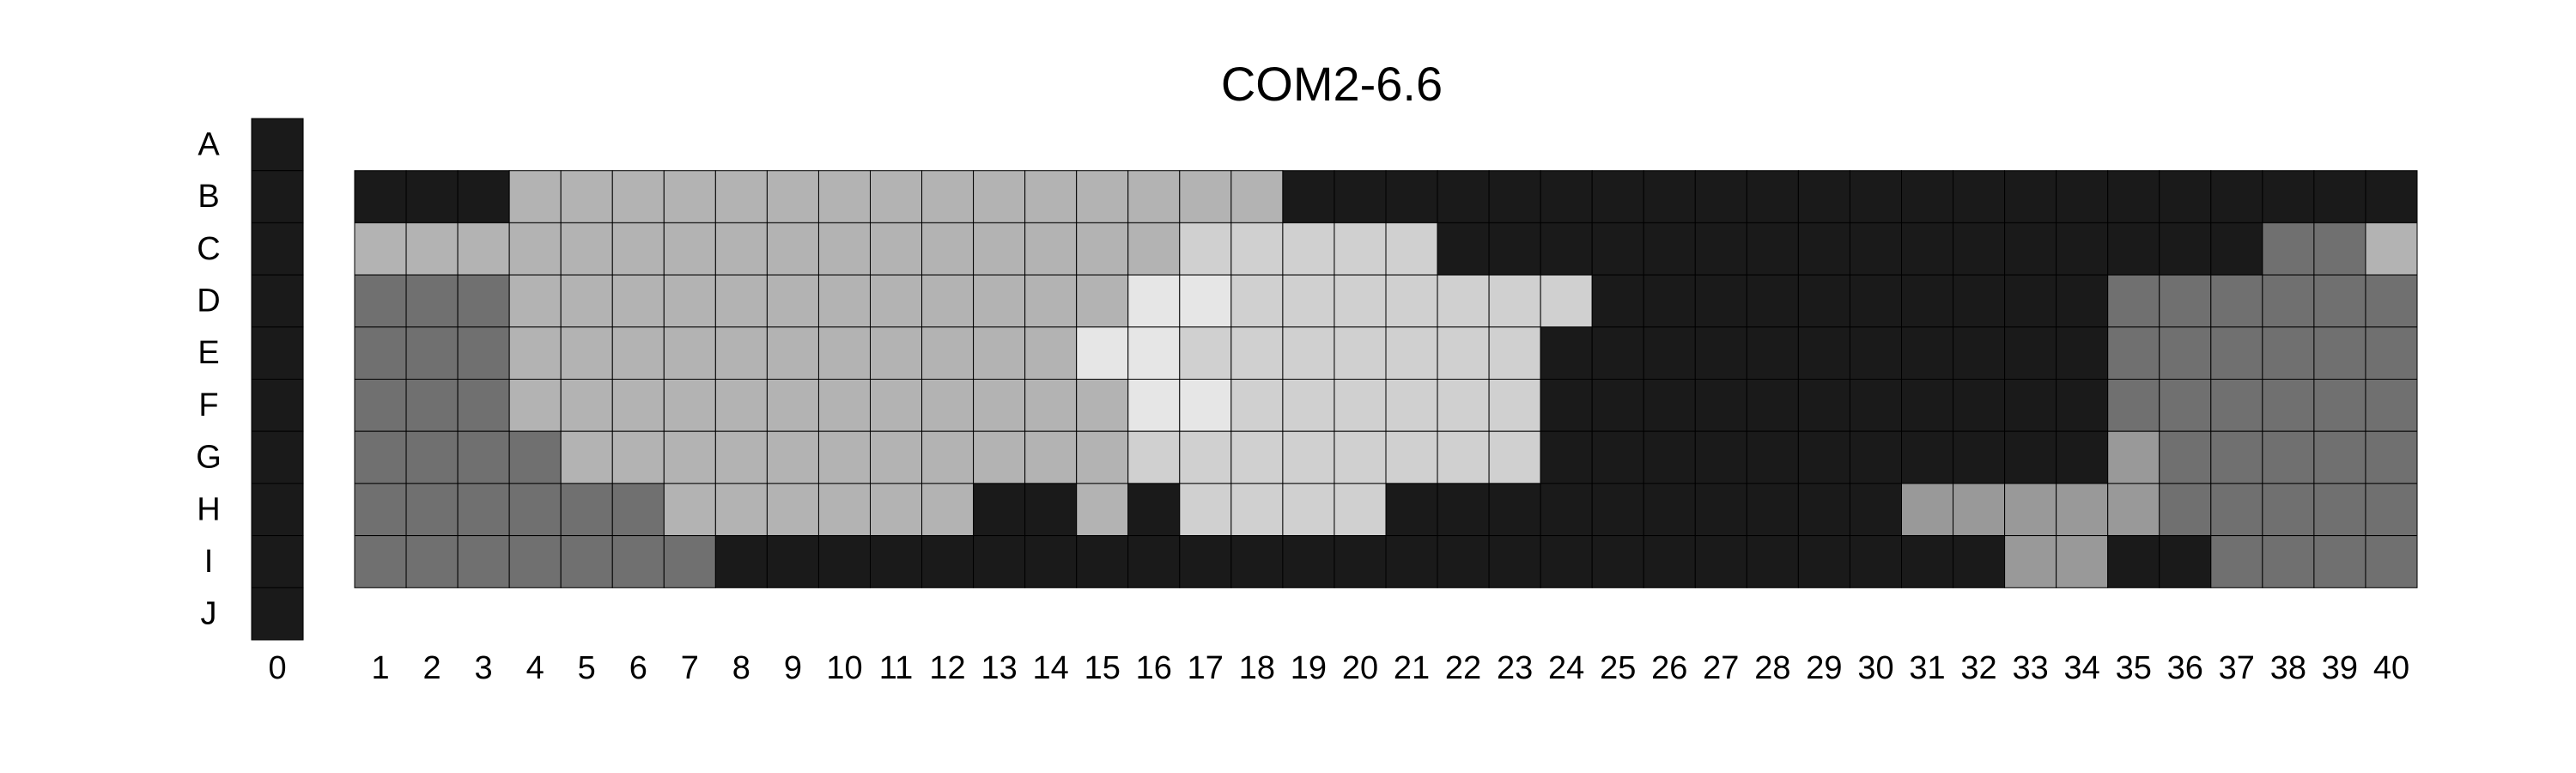 The width and height of the screenshot is (2576, 773). I want to click on column-label-40: 40, so click(2391, 668).